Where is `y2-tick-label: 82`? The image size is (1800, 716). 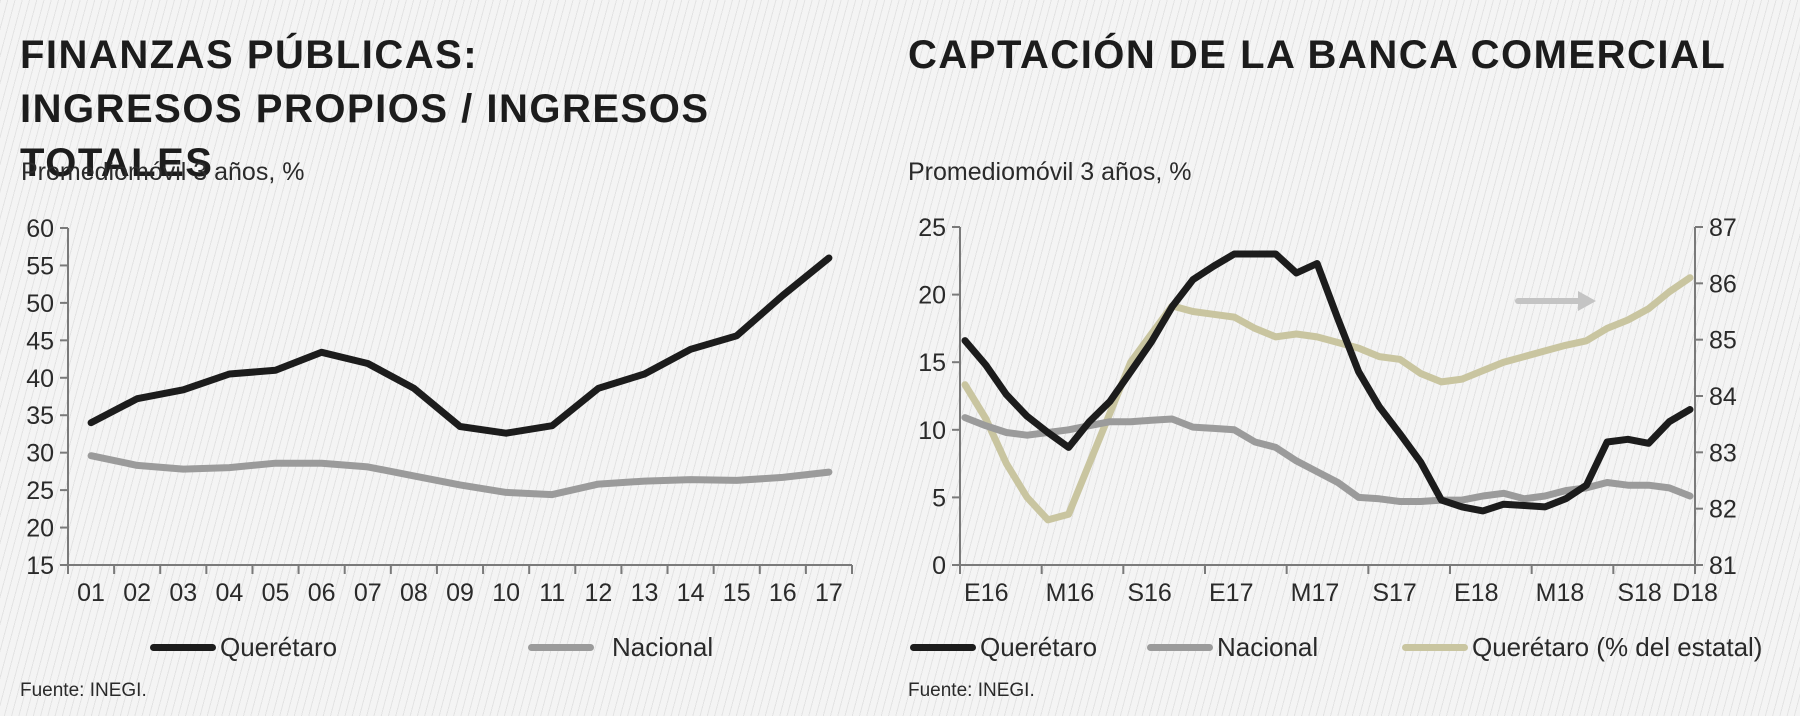
y2-tick-label: 82 is located at coordinates (1723, 510).